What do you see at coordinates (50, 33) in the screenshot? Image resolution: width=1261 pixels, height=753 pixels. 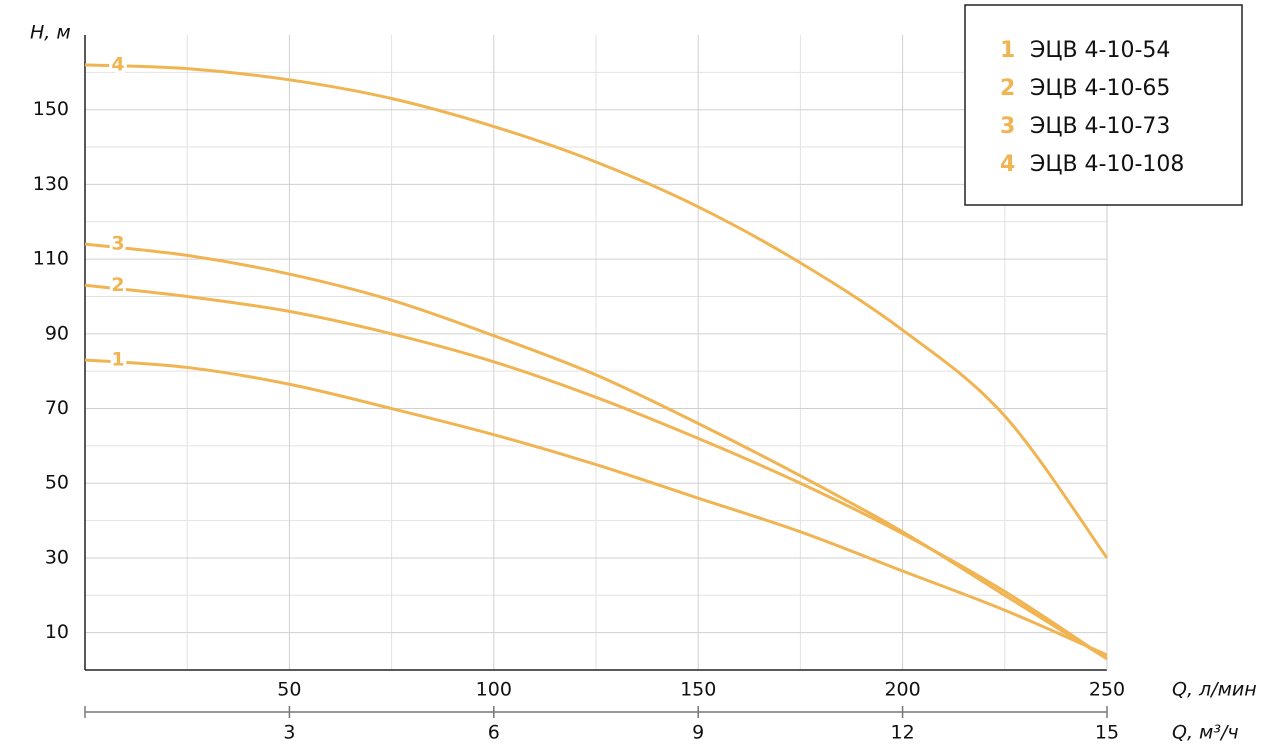 I see `y-axis-label: H, м` at bounding box center [50, 33].